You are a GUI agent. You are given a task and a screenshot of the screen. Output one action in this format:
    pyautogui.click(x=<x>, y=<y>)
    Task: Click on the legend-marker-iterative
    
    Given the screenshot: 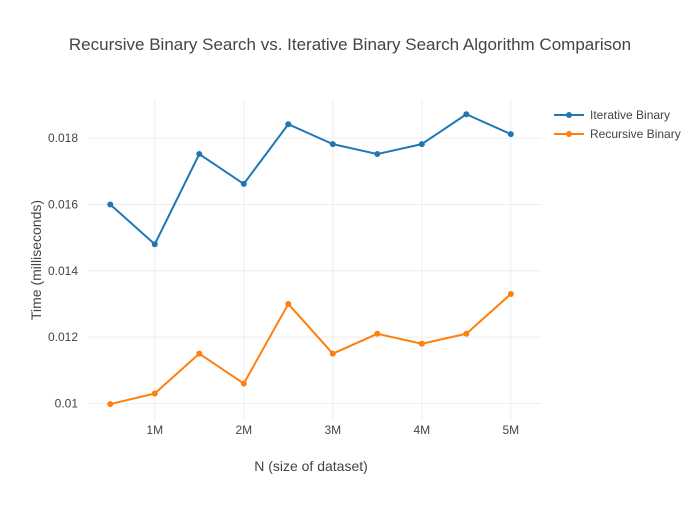 What is the action you would take?
    pyautogui.click(x=569, y=115)
    